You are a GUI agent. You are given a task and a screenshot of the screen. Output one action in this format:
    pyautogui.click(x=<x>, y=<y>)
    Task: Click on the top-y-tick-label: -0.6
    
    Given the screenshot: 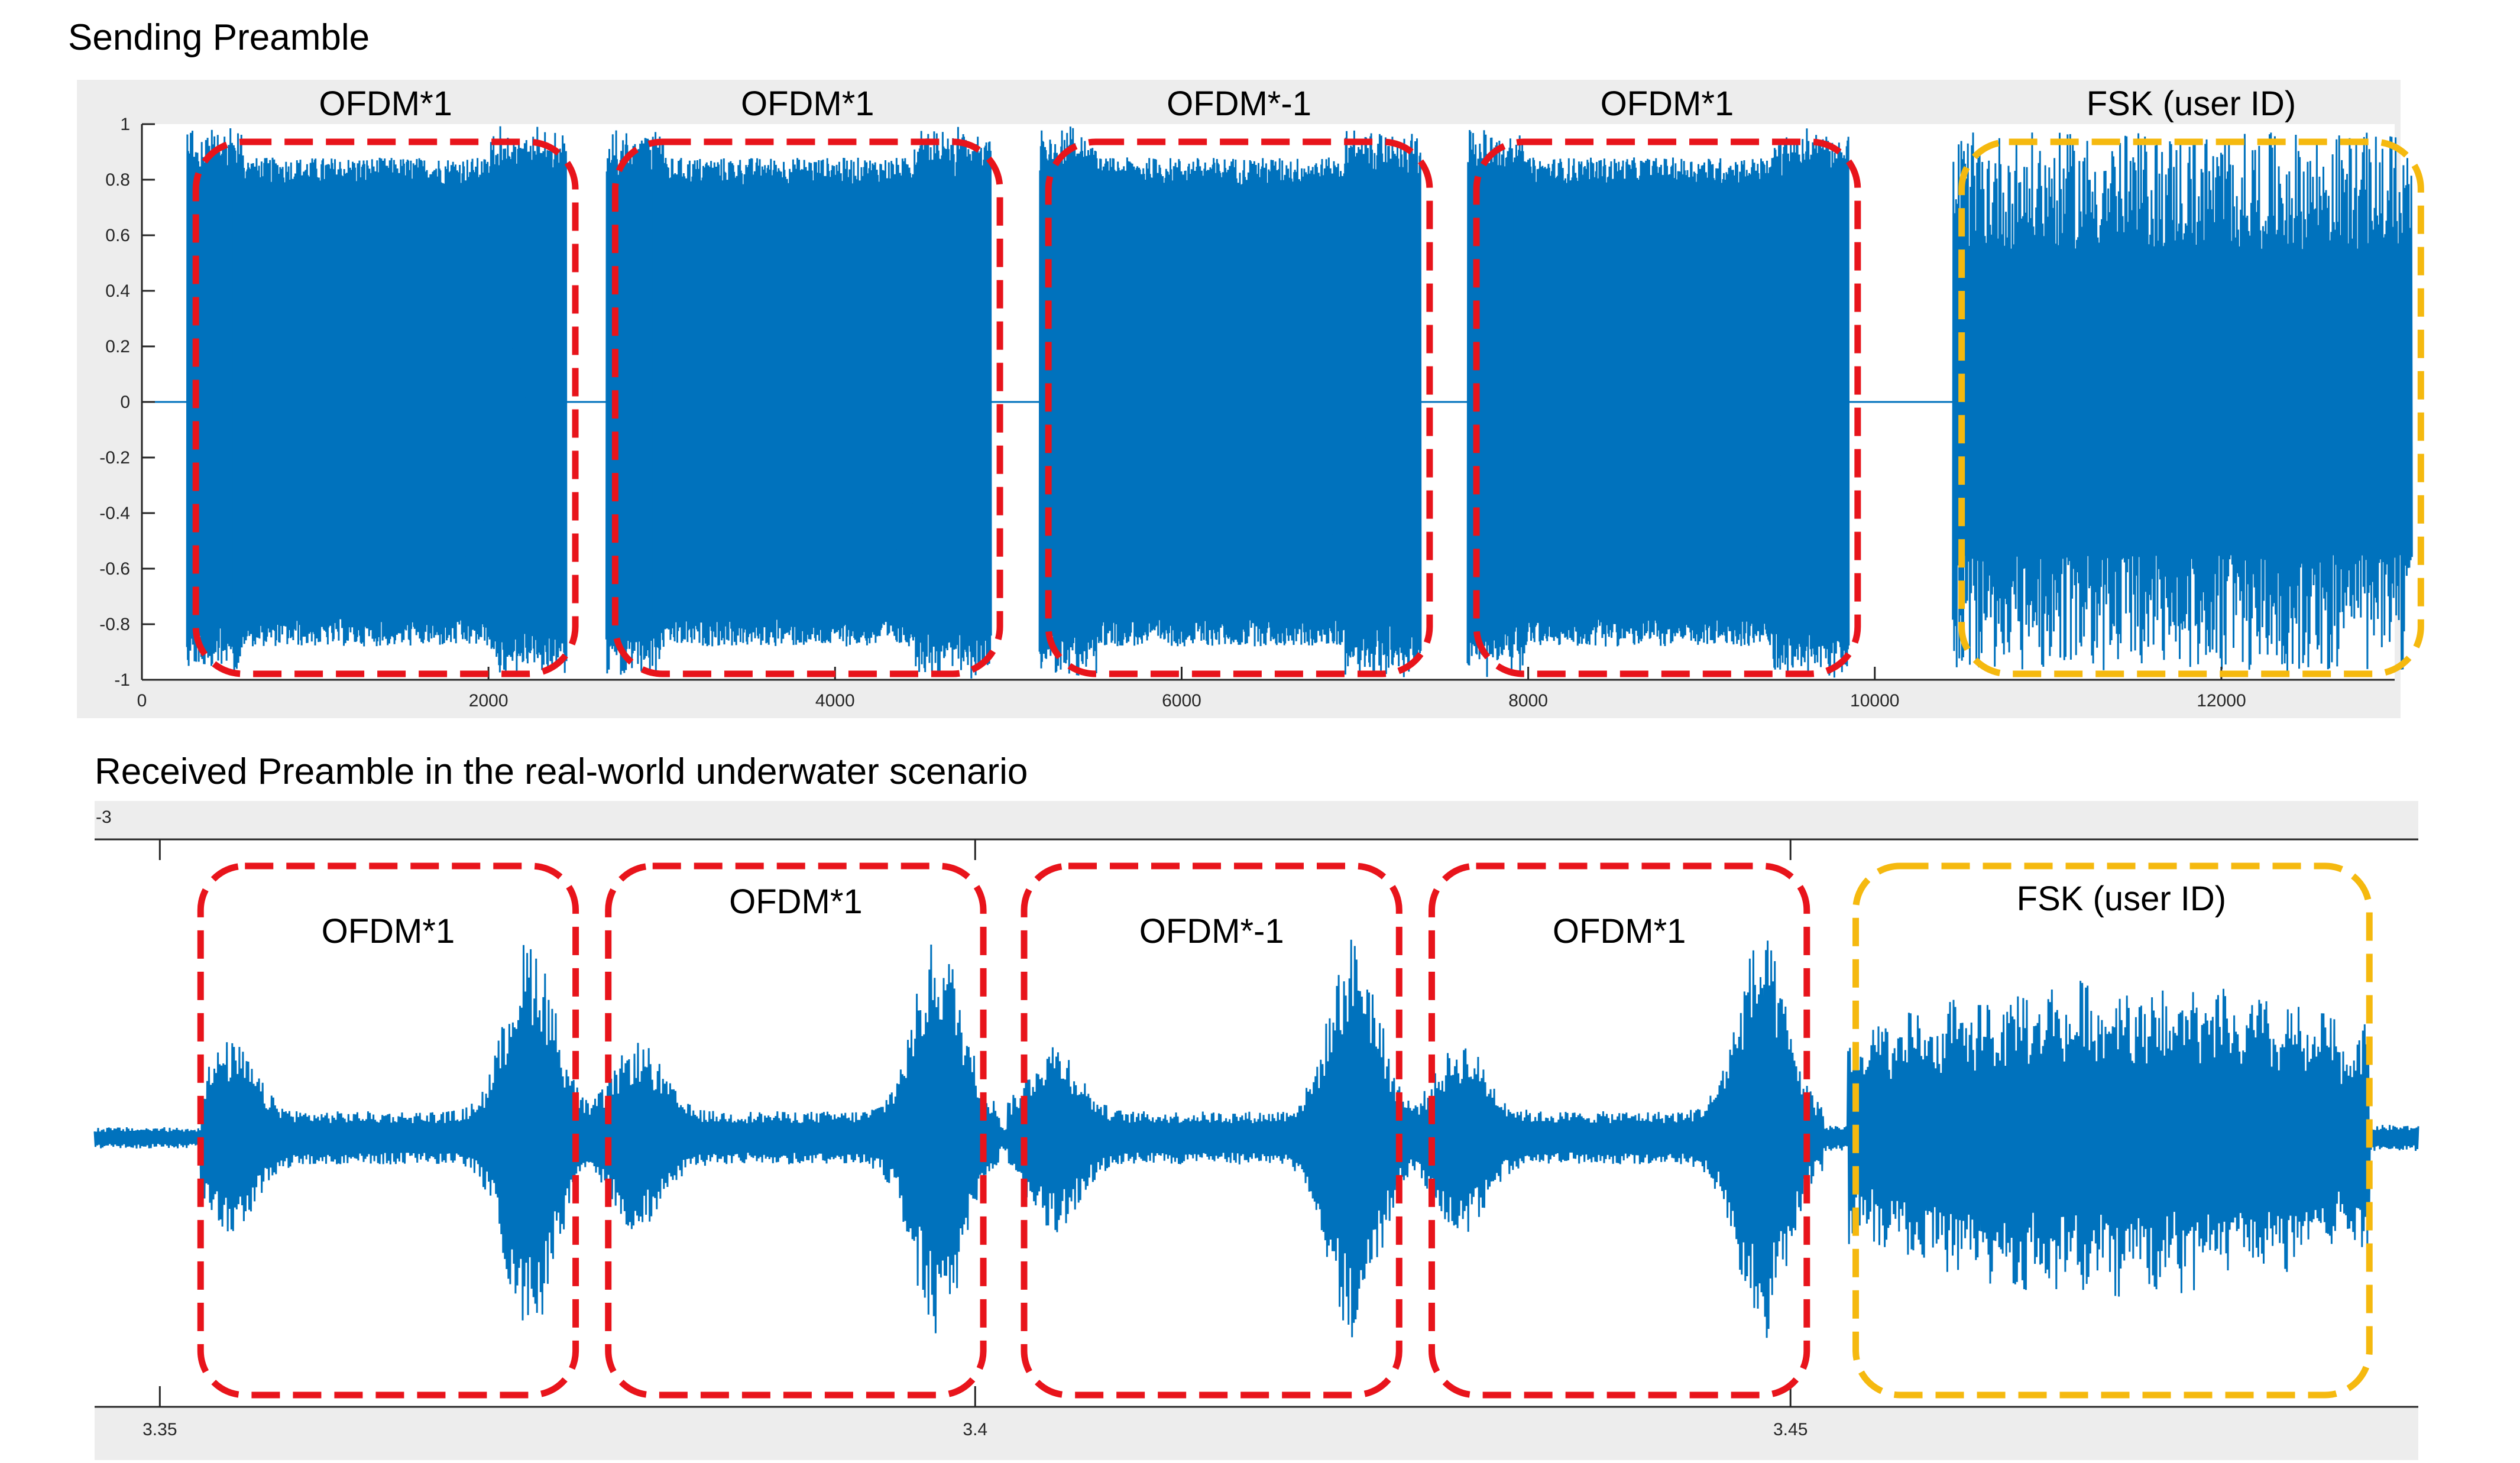 What is the action you would take?
    pyautogui.click(x=114, y=569)
    